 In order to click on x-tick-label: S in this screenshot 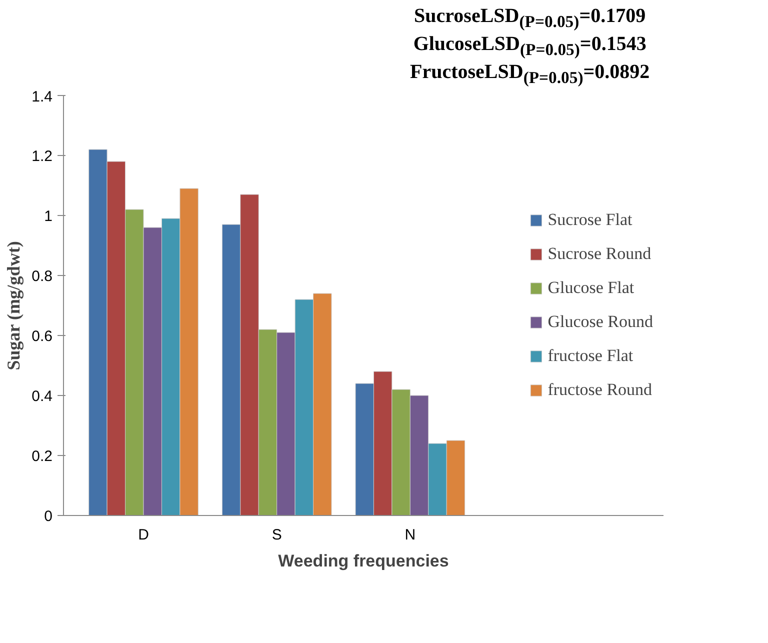, I will do `click(277, 535)`.